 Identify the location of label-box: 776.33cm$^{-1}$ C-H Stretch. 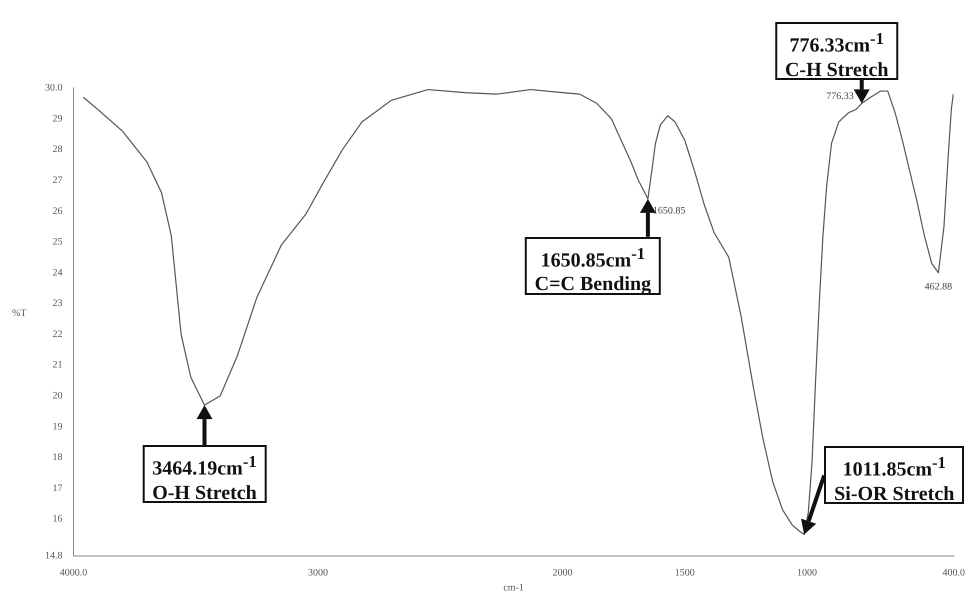
(836, 51).